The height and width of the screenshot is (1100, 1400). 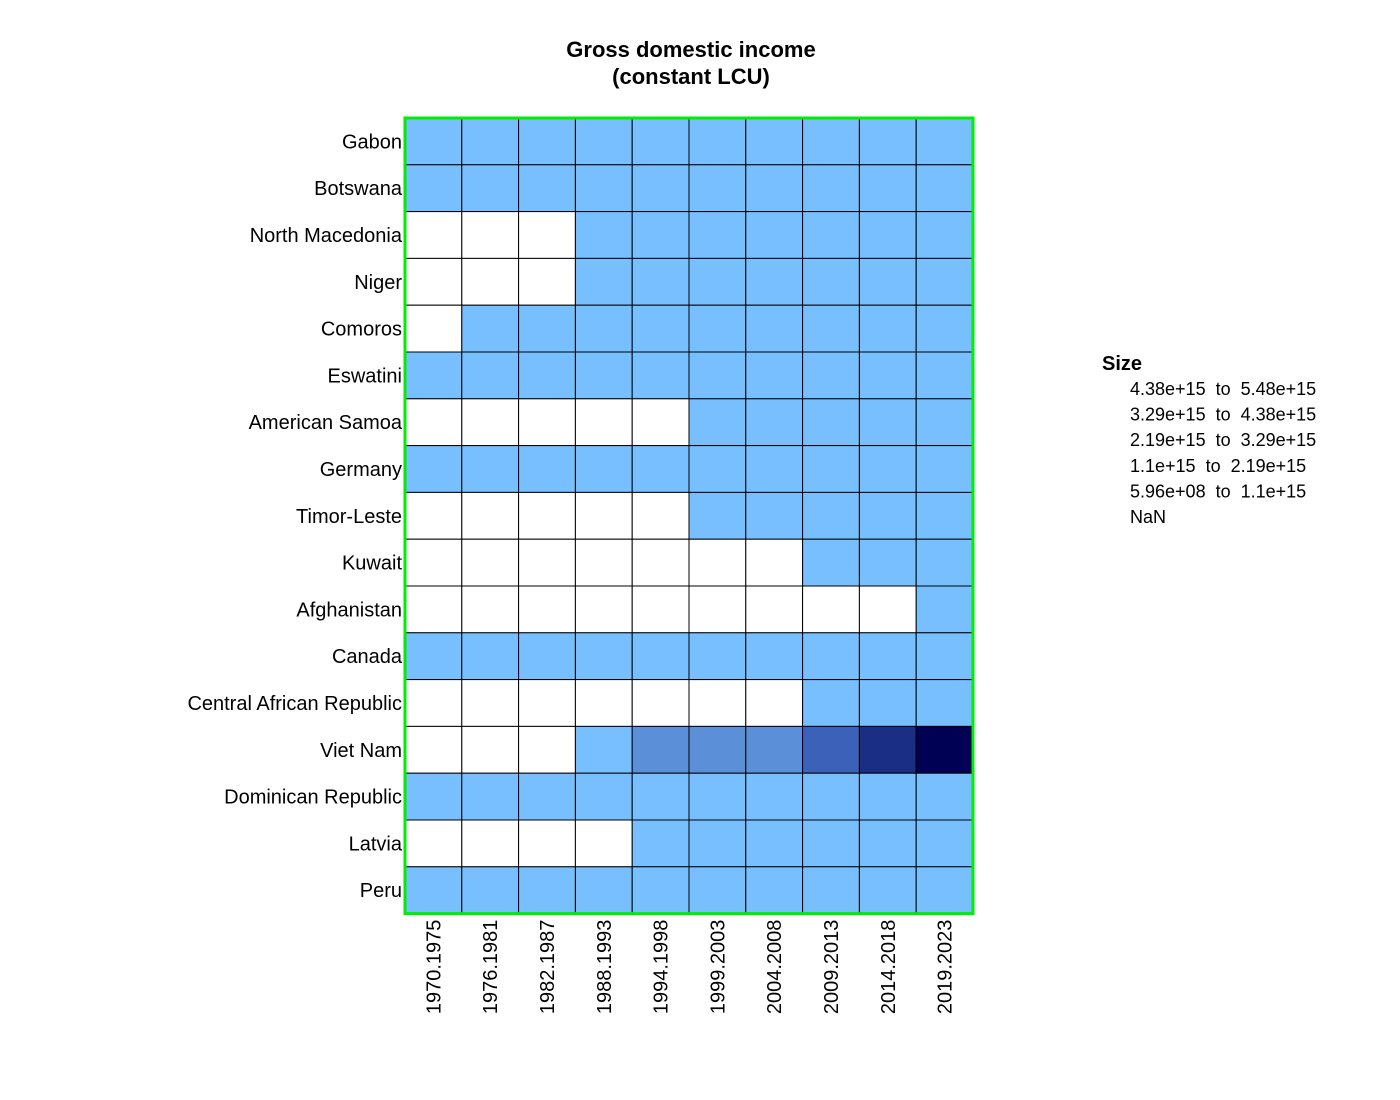 I want to click on legend-entry: 2.19e+15 to 3.29e+15, so click(x=1223, y=440).